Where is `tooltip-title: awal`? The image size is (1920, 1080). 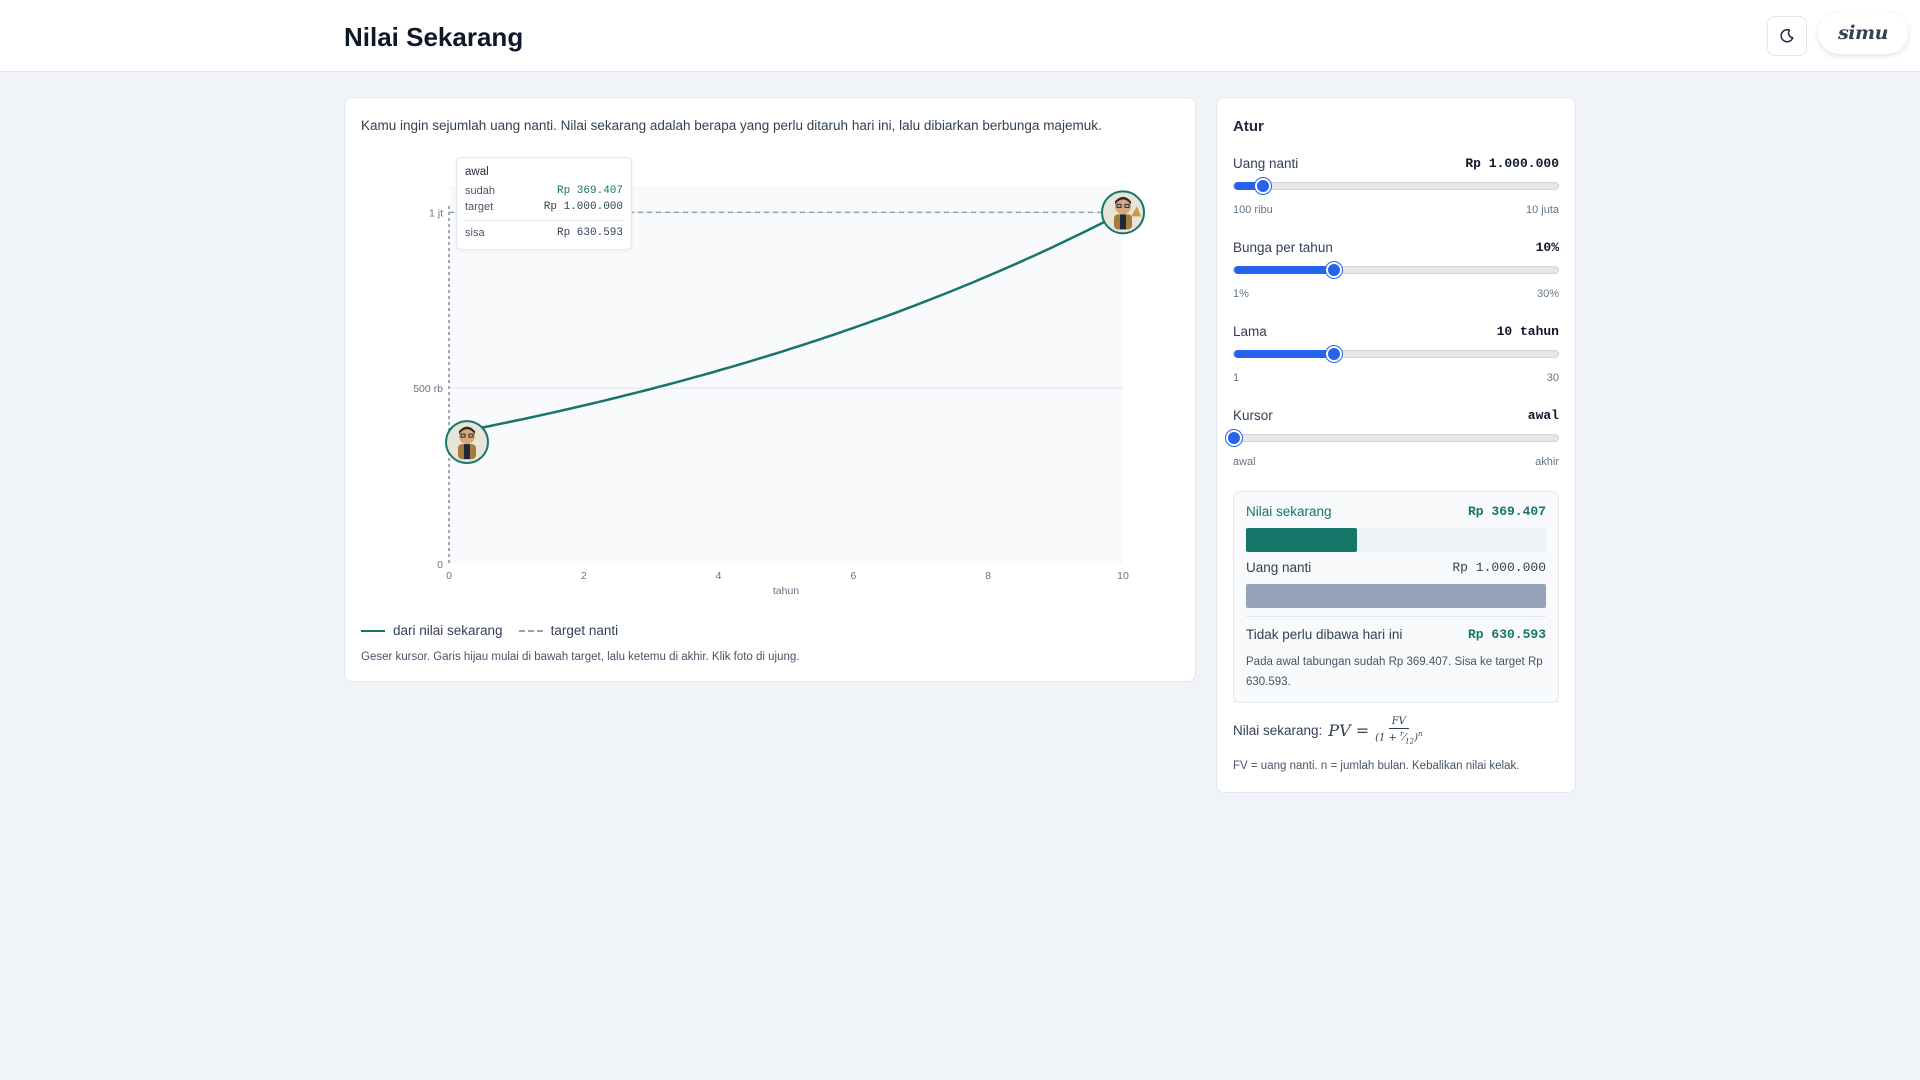 tooltip-title: awal is located at coordinates (477, 172).